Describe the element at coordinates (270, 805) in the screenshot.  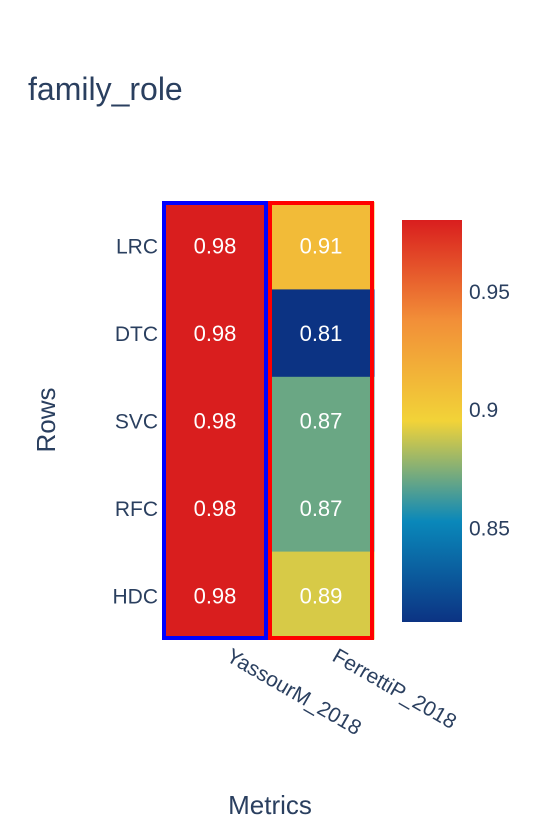
I see `x-axis-title: Metrics` at that location.